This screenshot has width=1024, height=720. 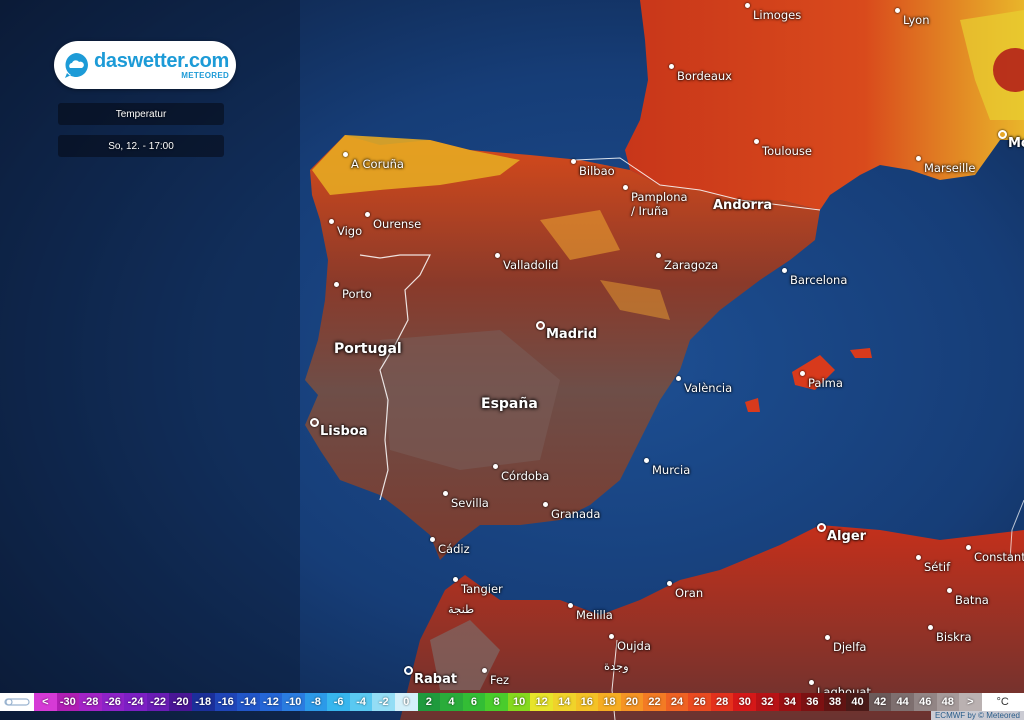 I want to click on cloud-chat-icon, so click(x=76, y=65).